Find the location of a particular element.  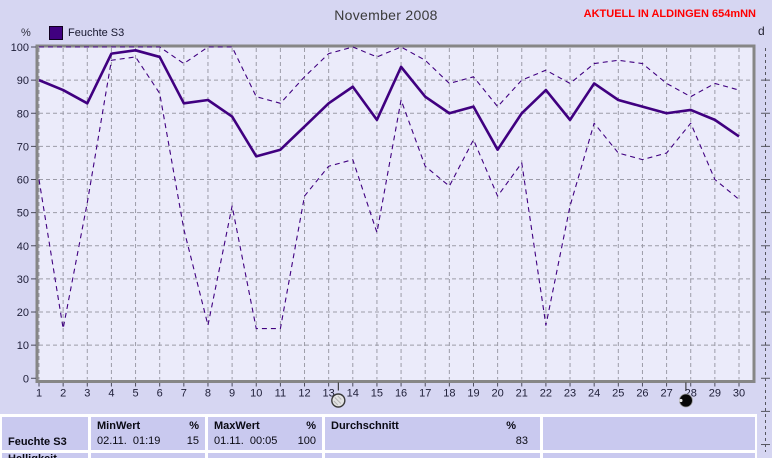

maxwert-value: 100 is located at coordinates (306, 441).